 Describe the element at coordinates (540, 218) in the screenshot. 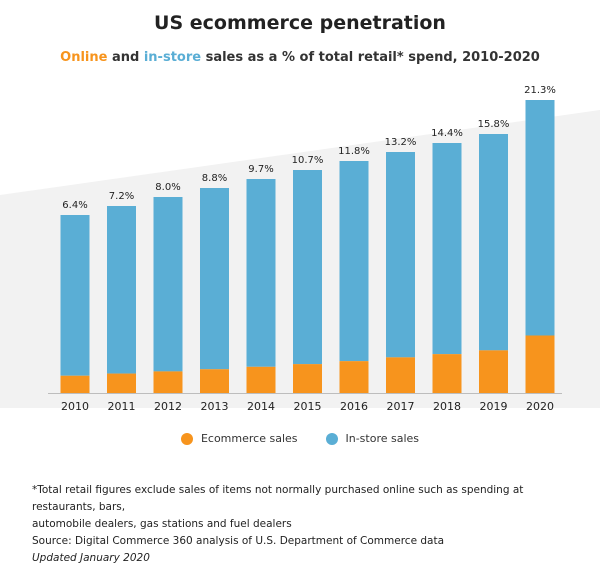

I see `bar-instore-2020` at that location.